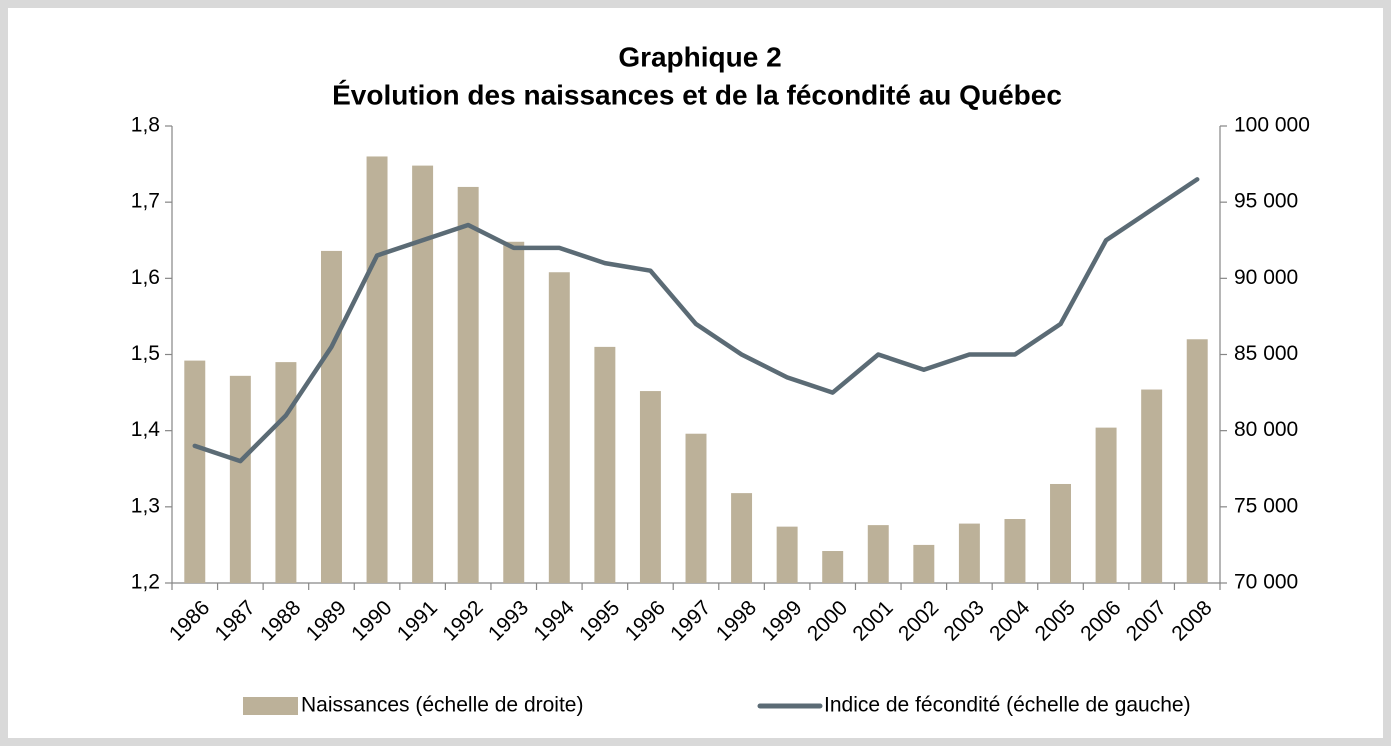  What do you see at coordinates (270, 706) in the screenshot?
I see `legend-swatch` at bounding box center [270, 706].